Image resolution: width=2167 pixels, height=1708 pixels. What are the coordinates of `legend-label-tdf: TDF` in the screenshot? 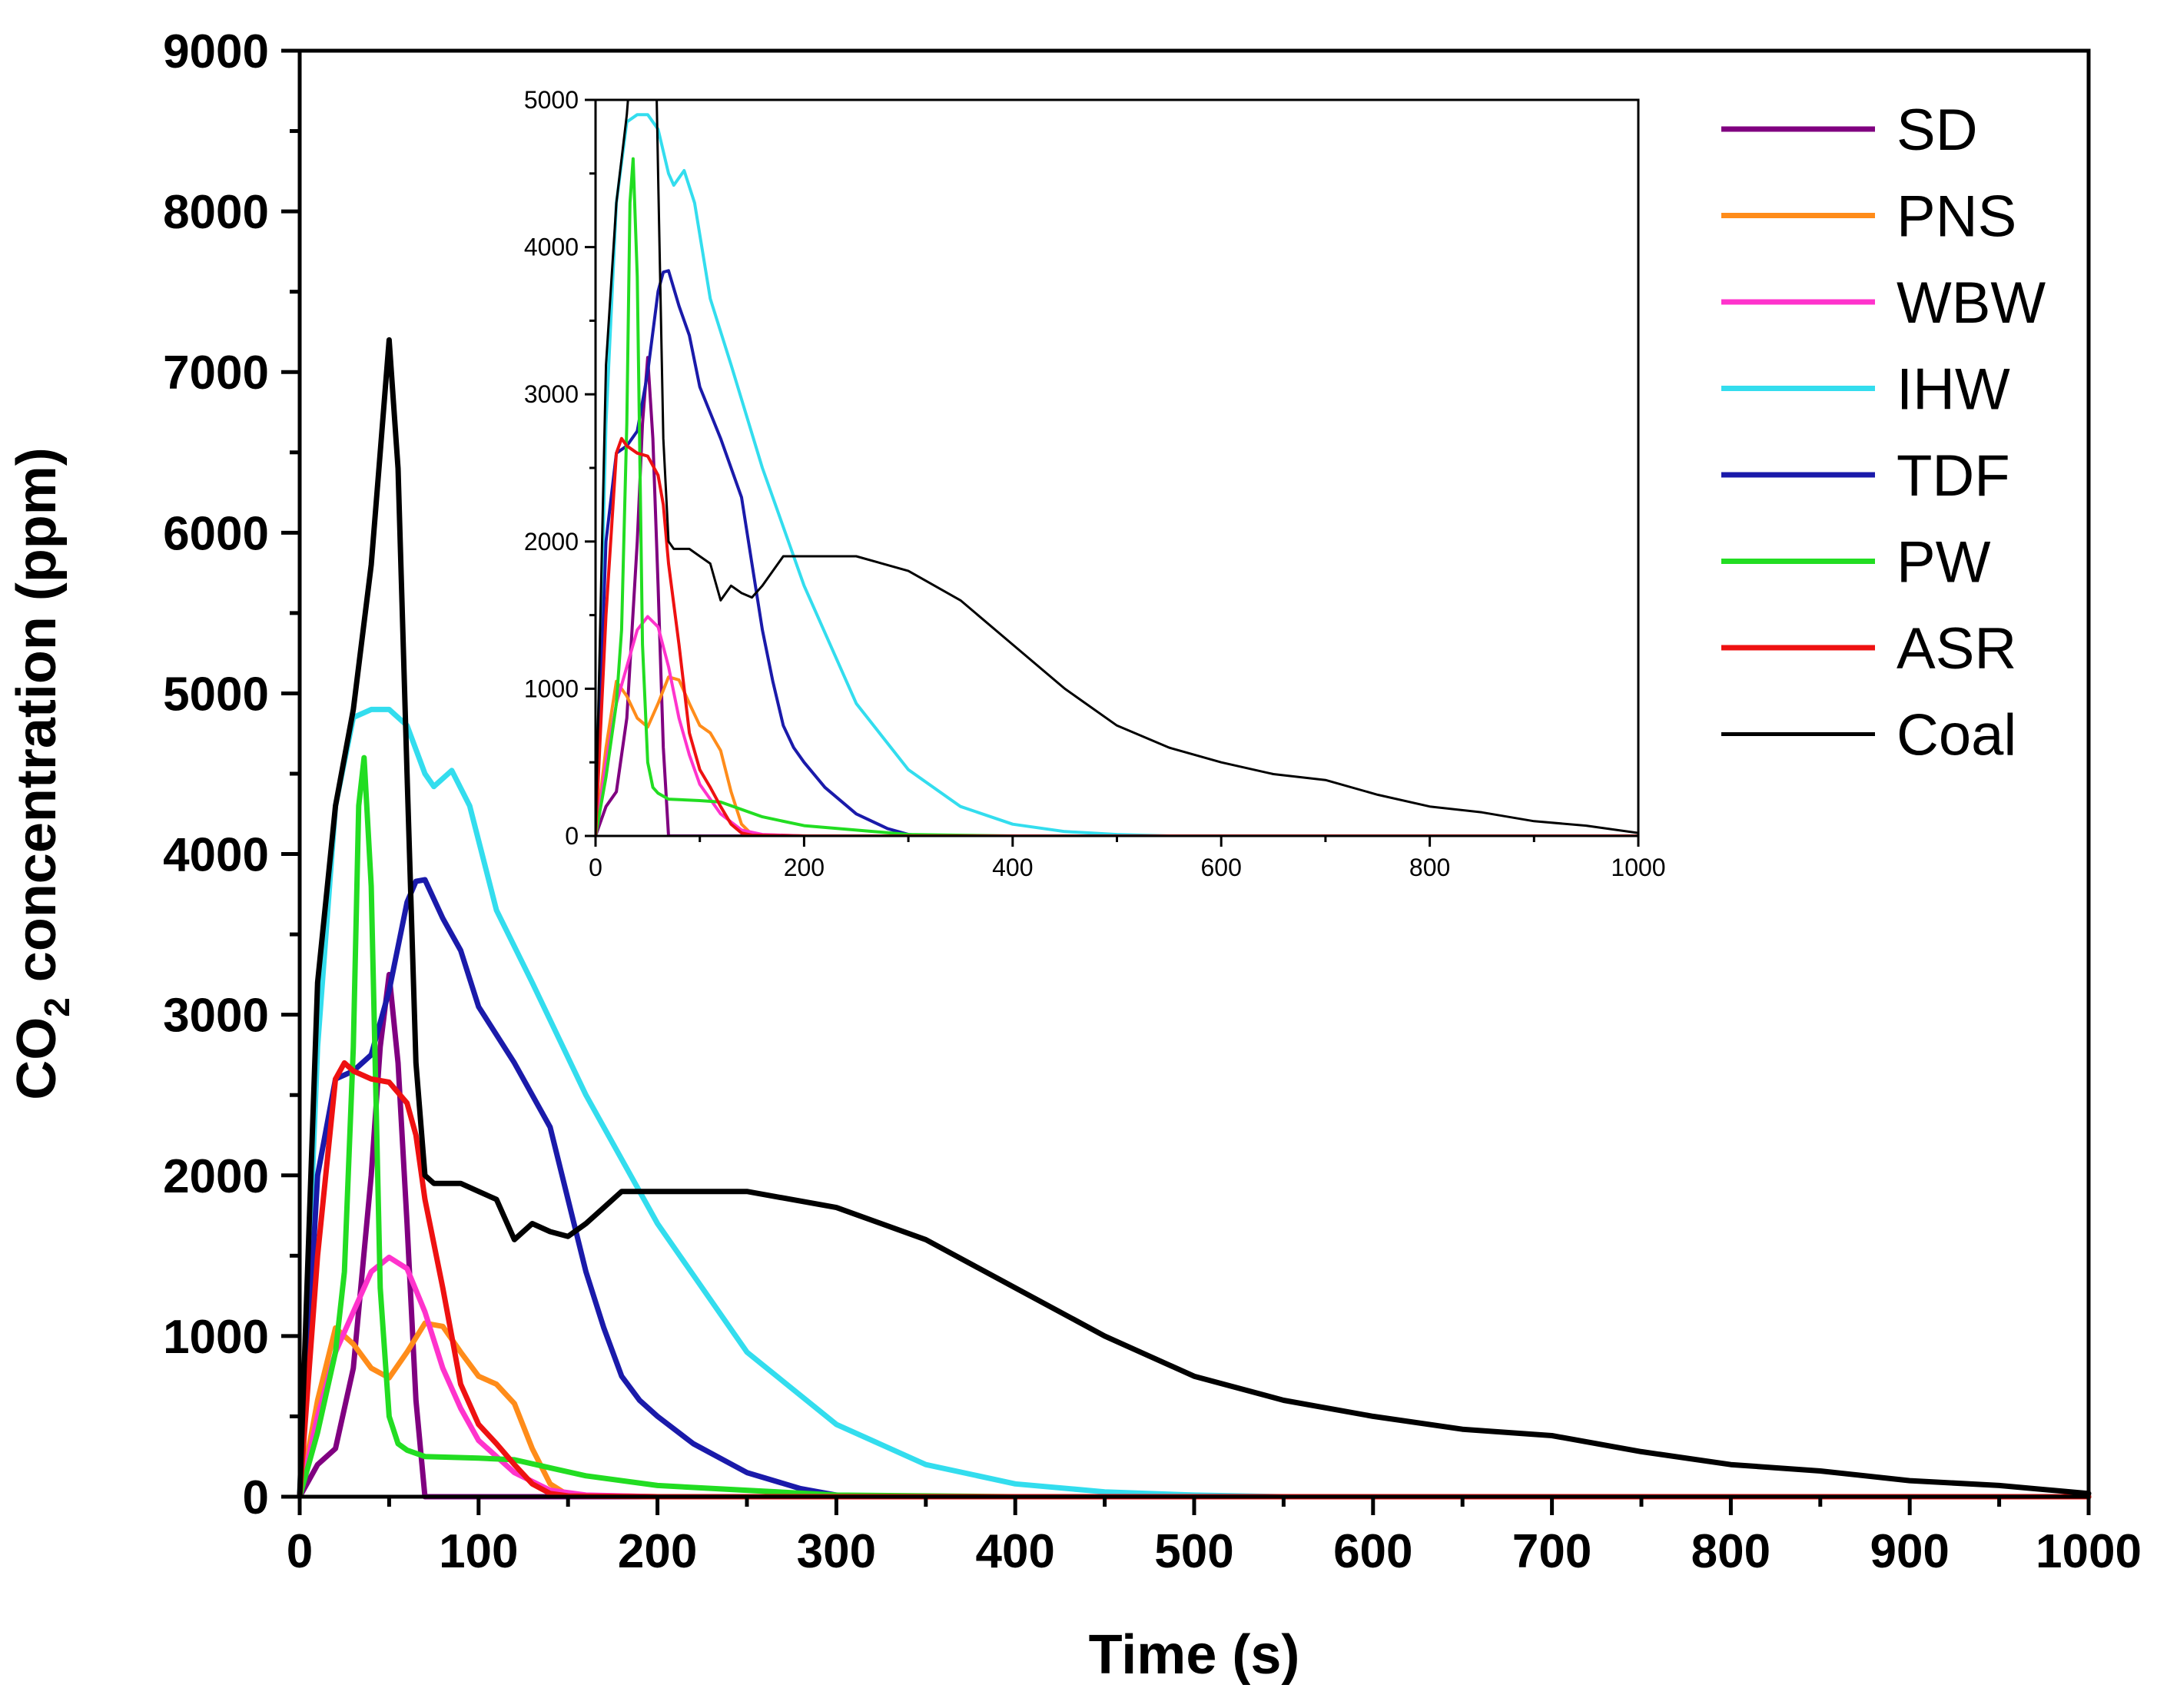 It's located at (1953, 476).